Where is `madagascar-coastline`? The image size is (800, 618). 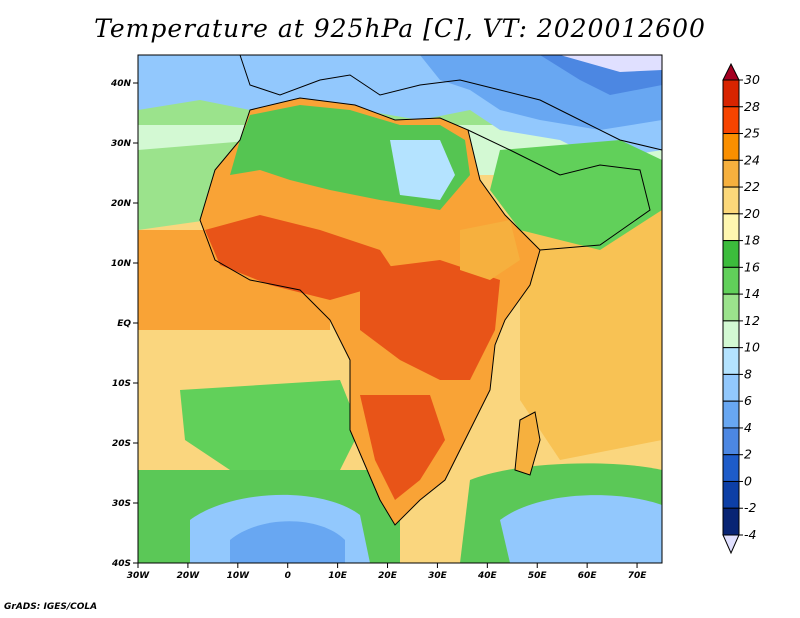 madagascar-coastline is located at coordinates (527, 443).